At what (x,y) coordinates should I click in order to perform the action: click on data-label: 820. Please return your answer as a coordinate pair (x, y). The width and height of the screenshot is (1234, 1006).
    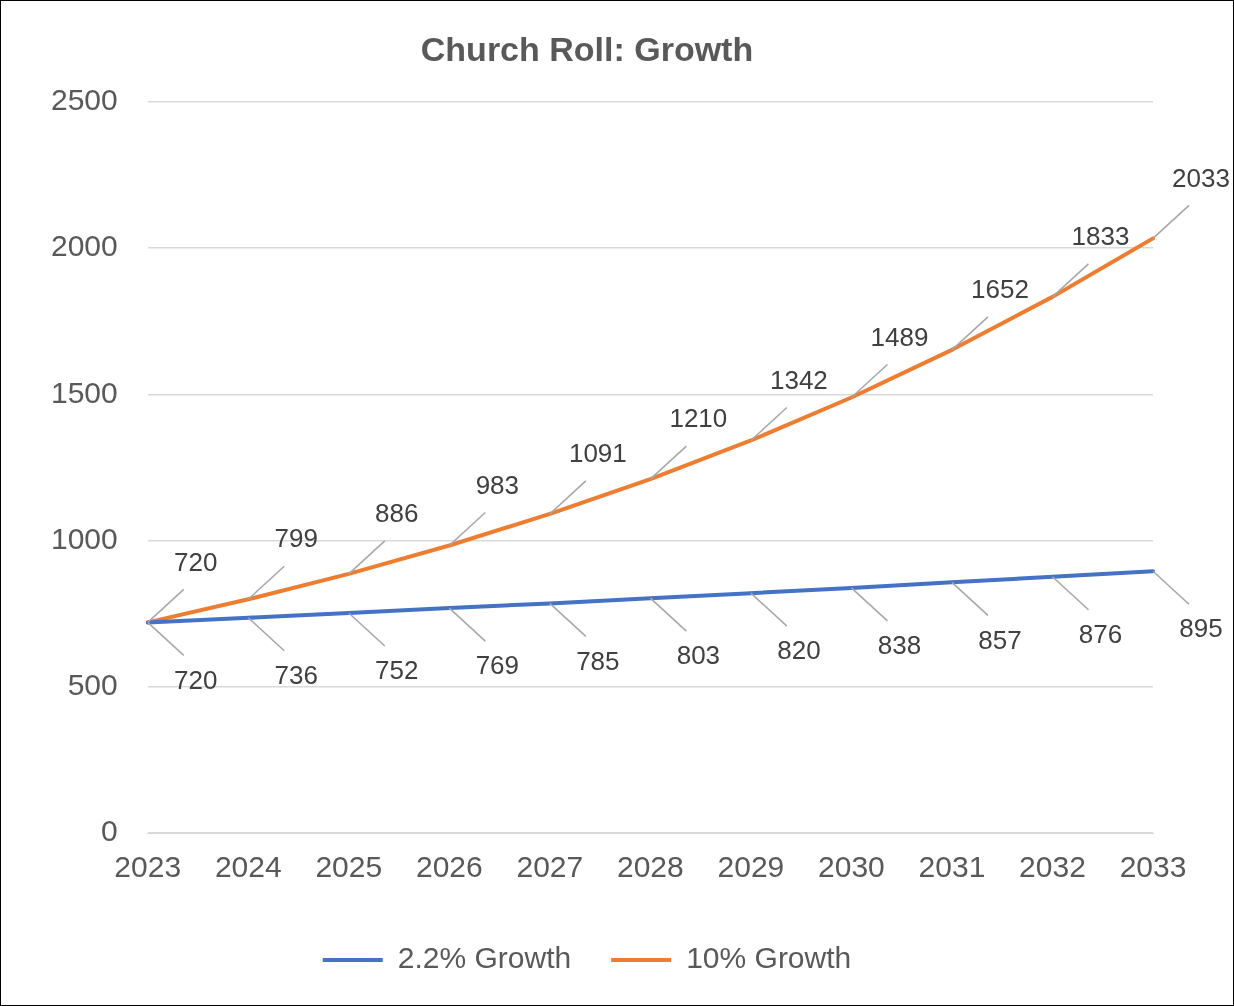
    Looking at the image, I should click on (799, 650).